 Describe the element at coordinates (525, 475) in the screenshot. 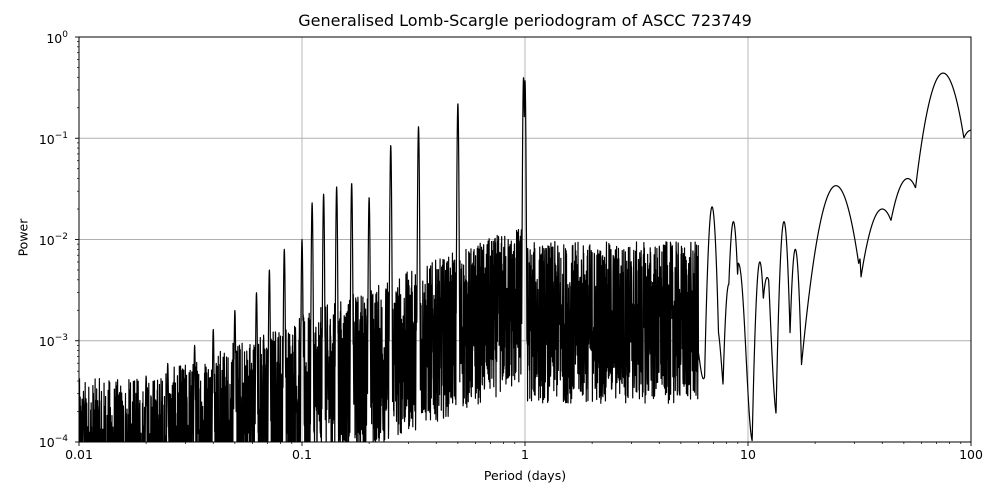

I see `x-axis-label: Period (days)` at that location.